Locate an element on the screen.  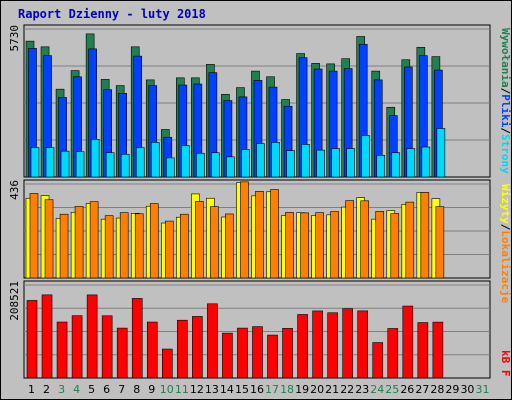
right-label-part: / is located at coordinates (505, 130).